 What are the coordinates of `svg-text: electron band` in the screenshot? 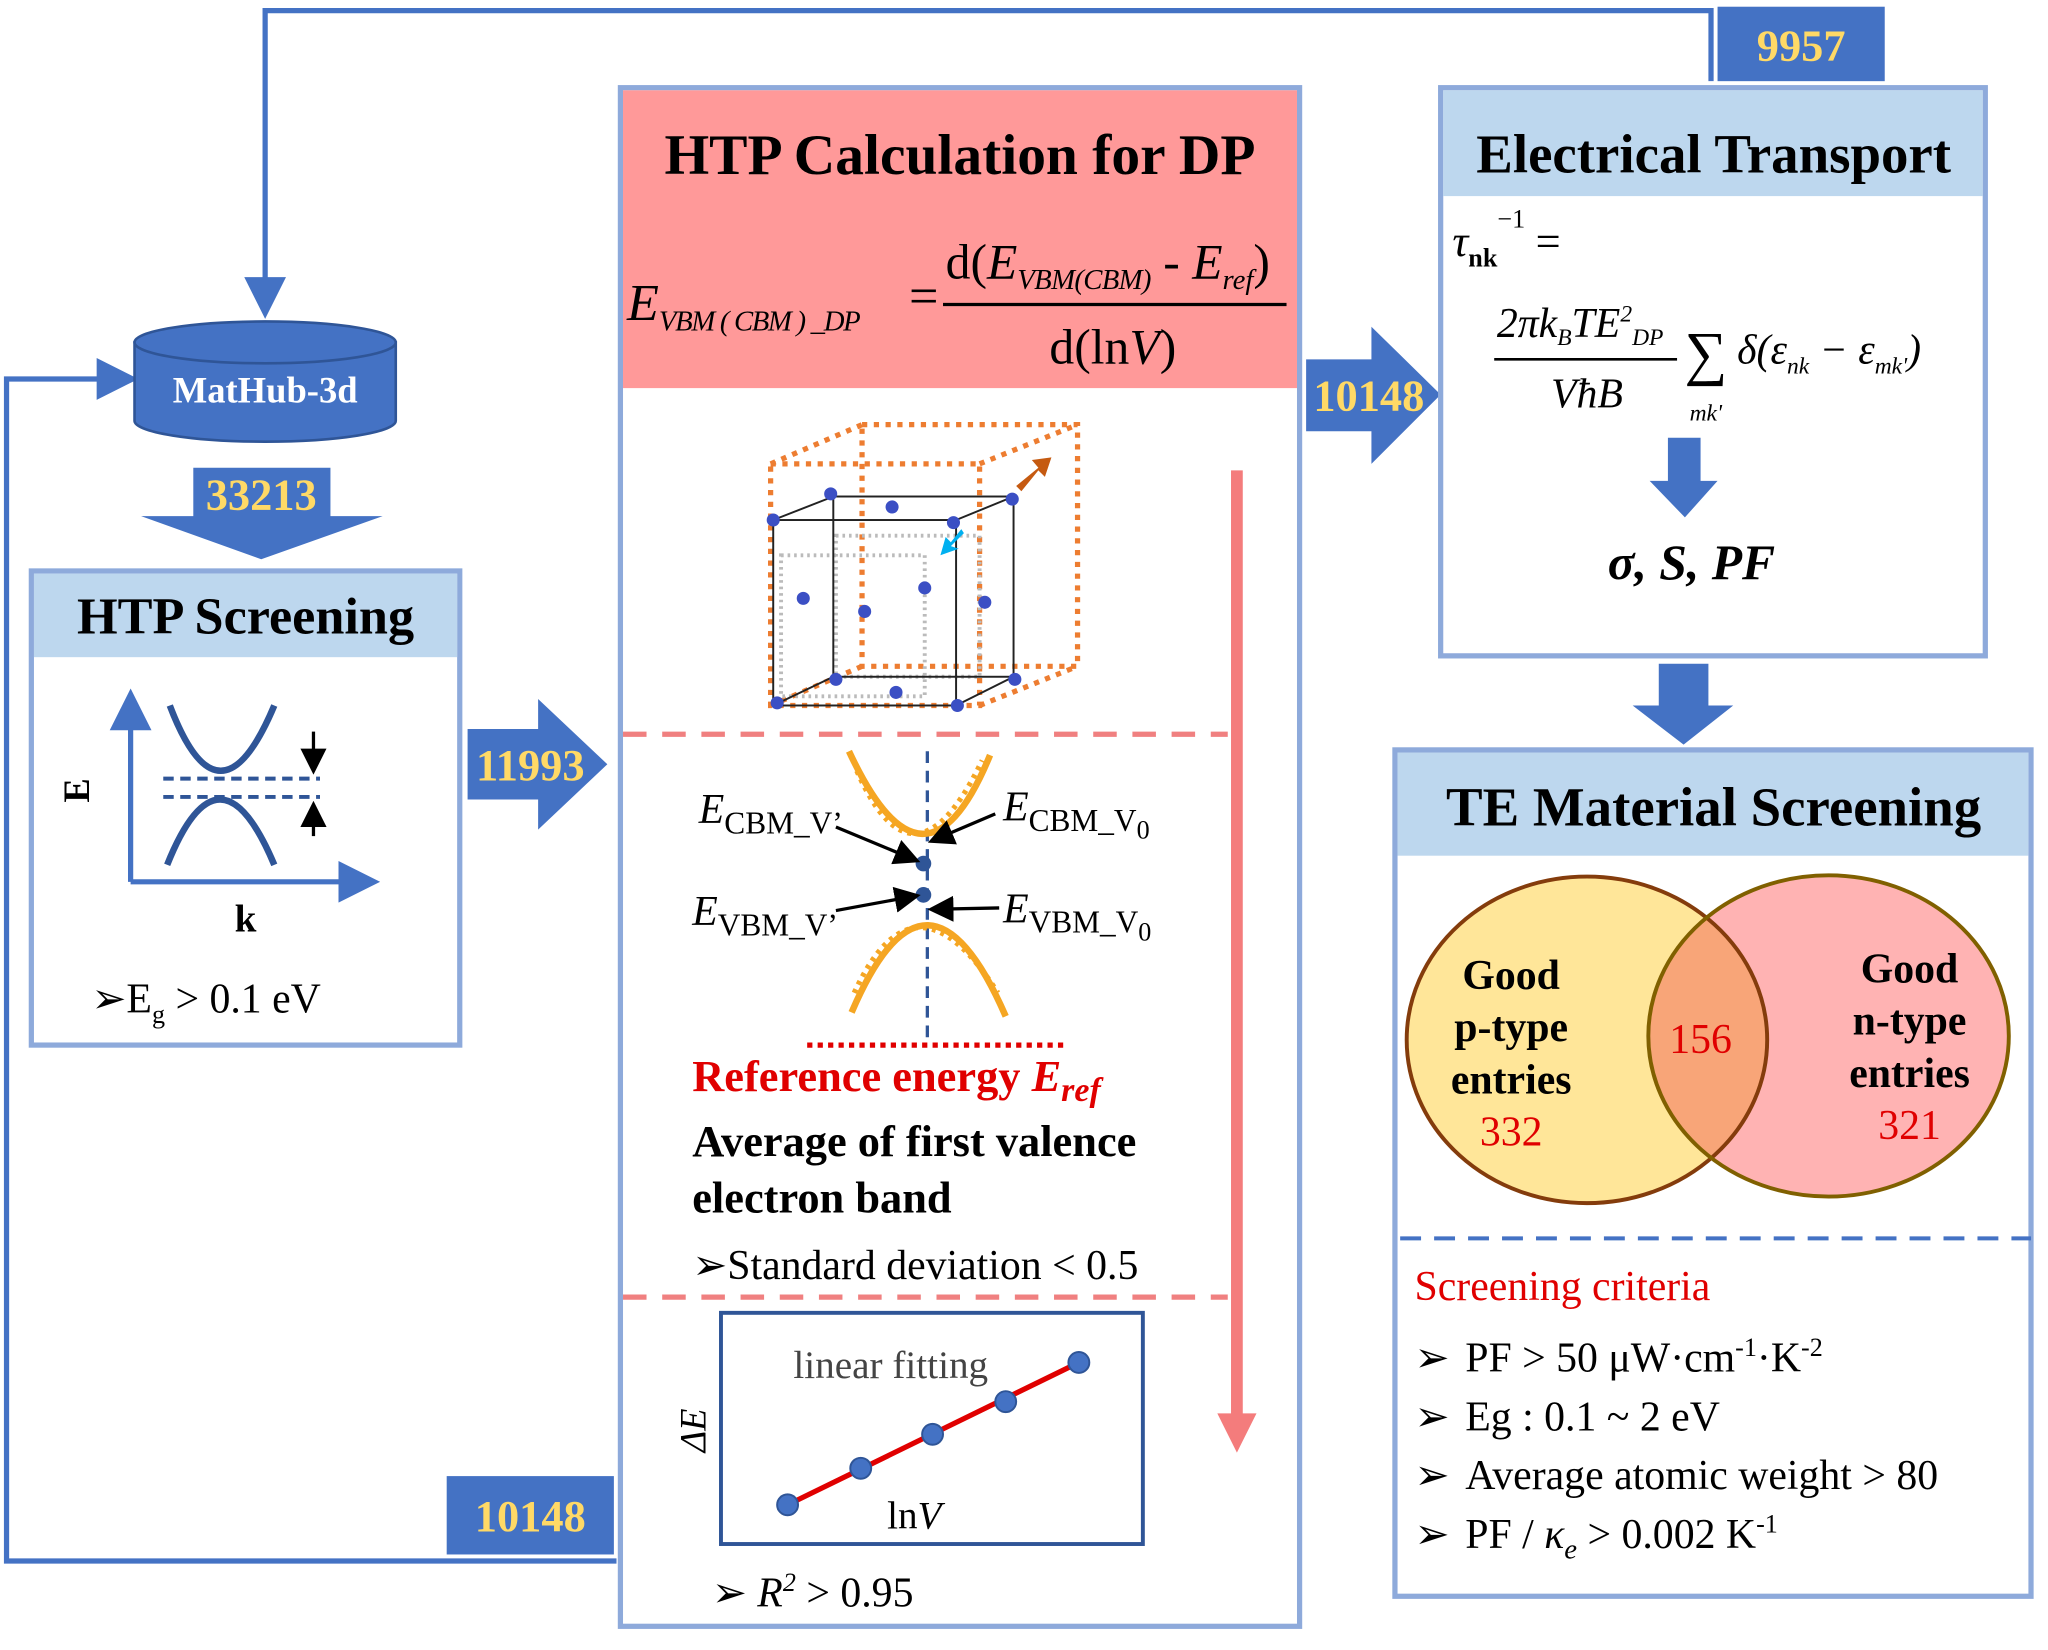 It's located at (822, 1197).